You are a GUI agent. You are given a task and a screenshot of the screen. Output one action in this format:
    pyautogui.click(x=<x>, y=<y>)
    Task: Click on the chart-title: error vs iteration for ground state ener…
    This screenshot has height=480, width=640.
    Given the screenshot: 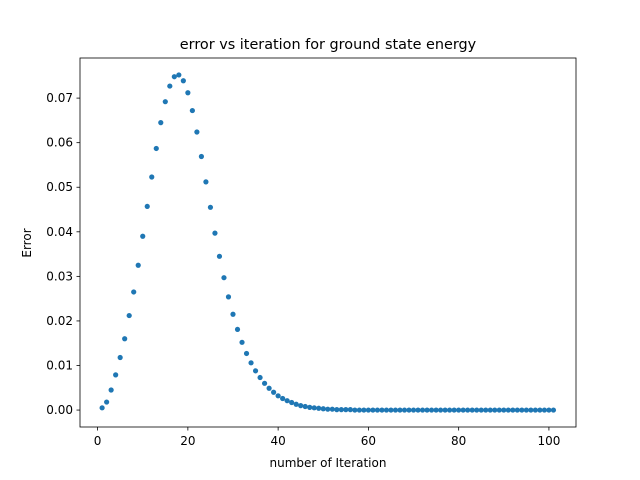 What is the action you would take?
    pyautogui.click(x=328, y=45)
    